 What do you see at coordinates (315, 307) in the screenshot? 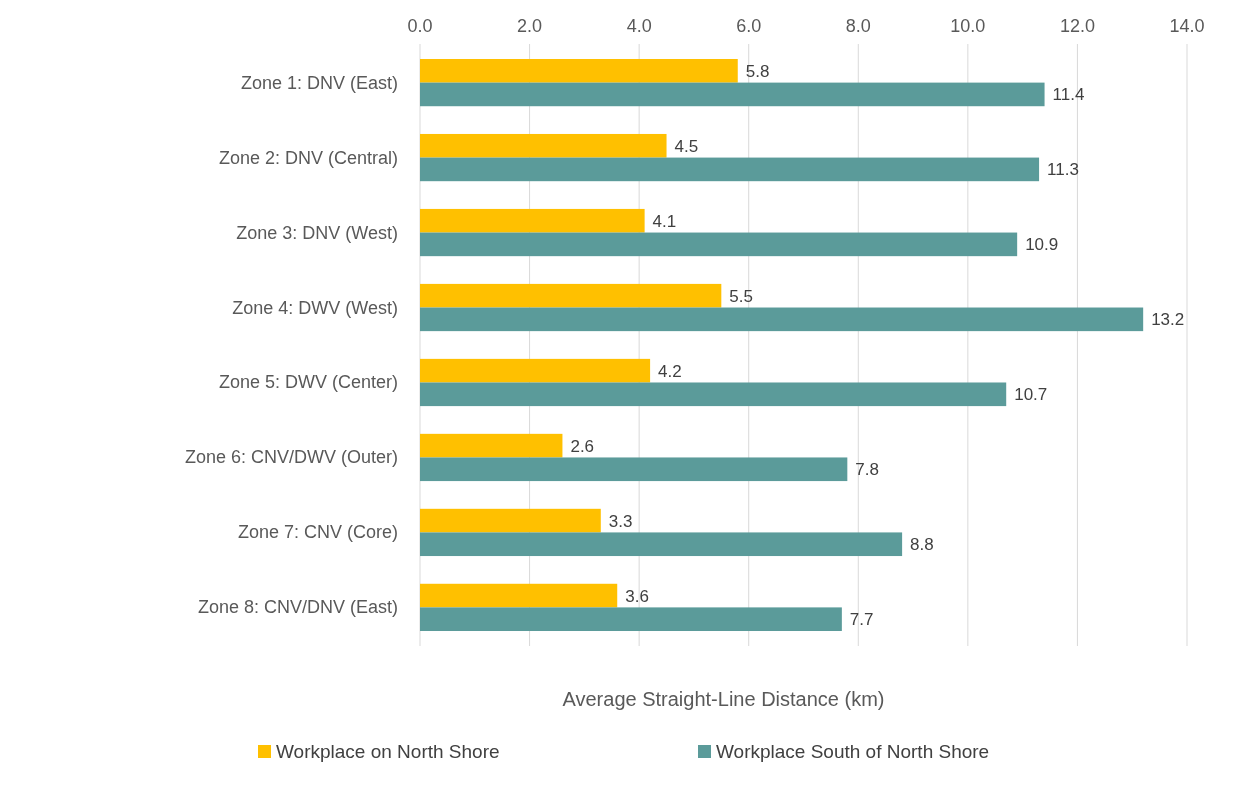
I see `y-tick-label: Zone 4: DWV (West)` at bounding box center [315, 307].